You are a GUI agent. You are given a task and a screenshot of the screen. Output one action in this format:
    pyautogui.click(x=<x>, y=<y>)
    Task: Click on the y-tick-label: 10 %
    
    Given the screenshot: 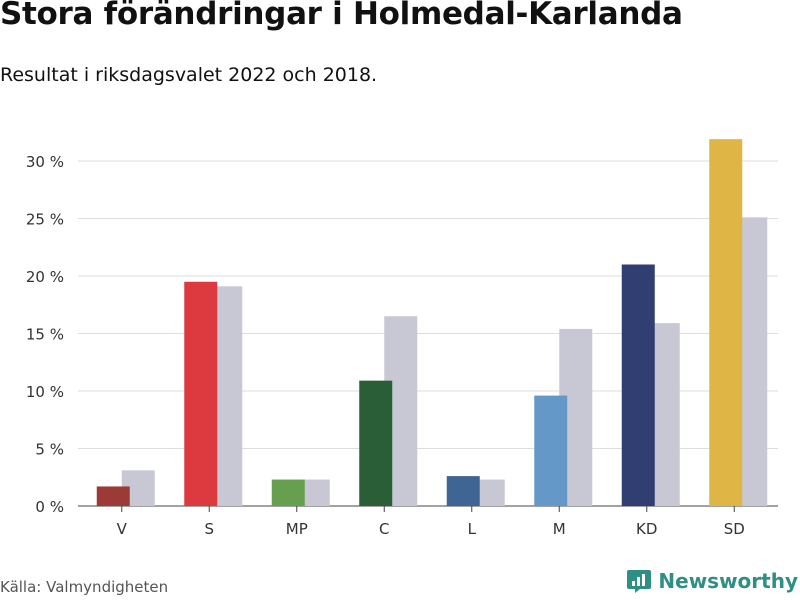 What is the action you would take?
    pyautogui.click(x=45, y=392)
    